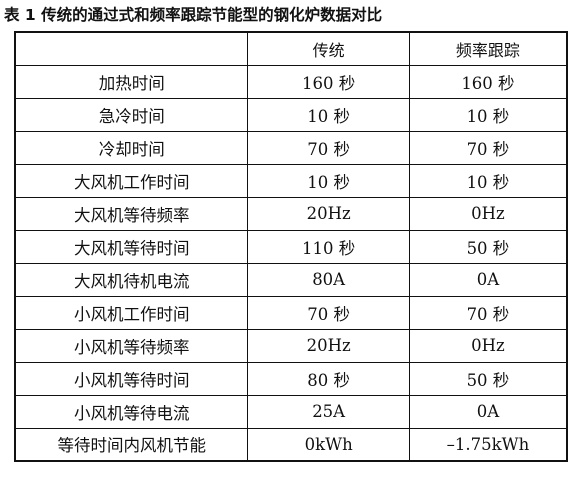 This screenshot has width=584, height=483. I want to click on traditional-value-cell: 80A, so click(328, 279).